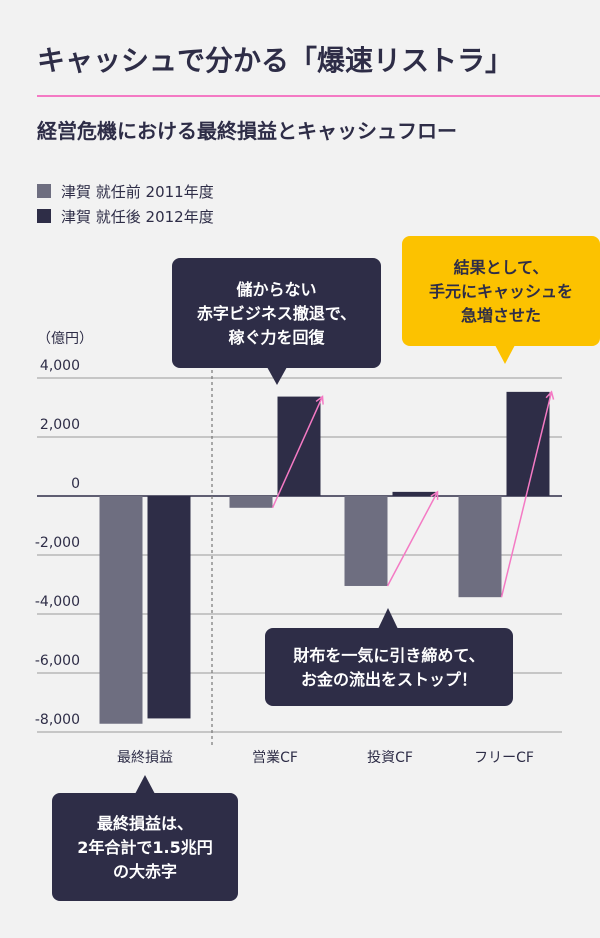 Image resolution: width=600 pixels, height=938 pixels. I want to click on callout-text: 急増させた, so click(501, 315).